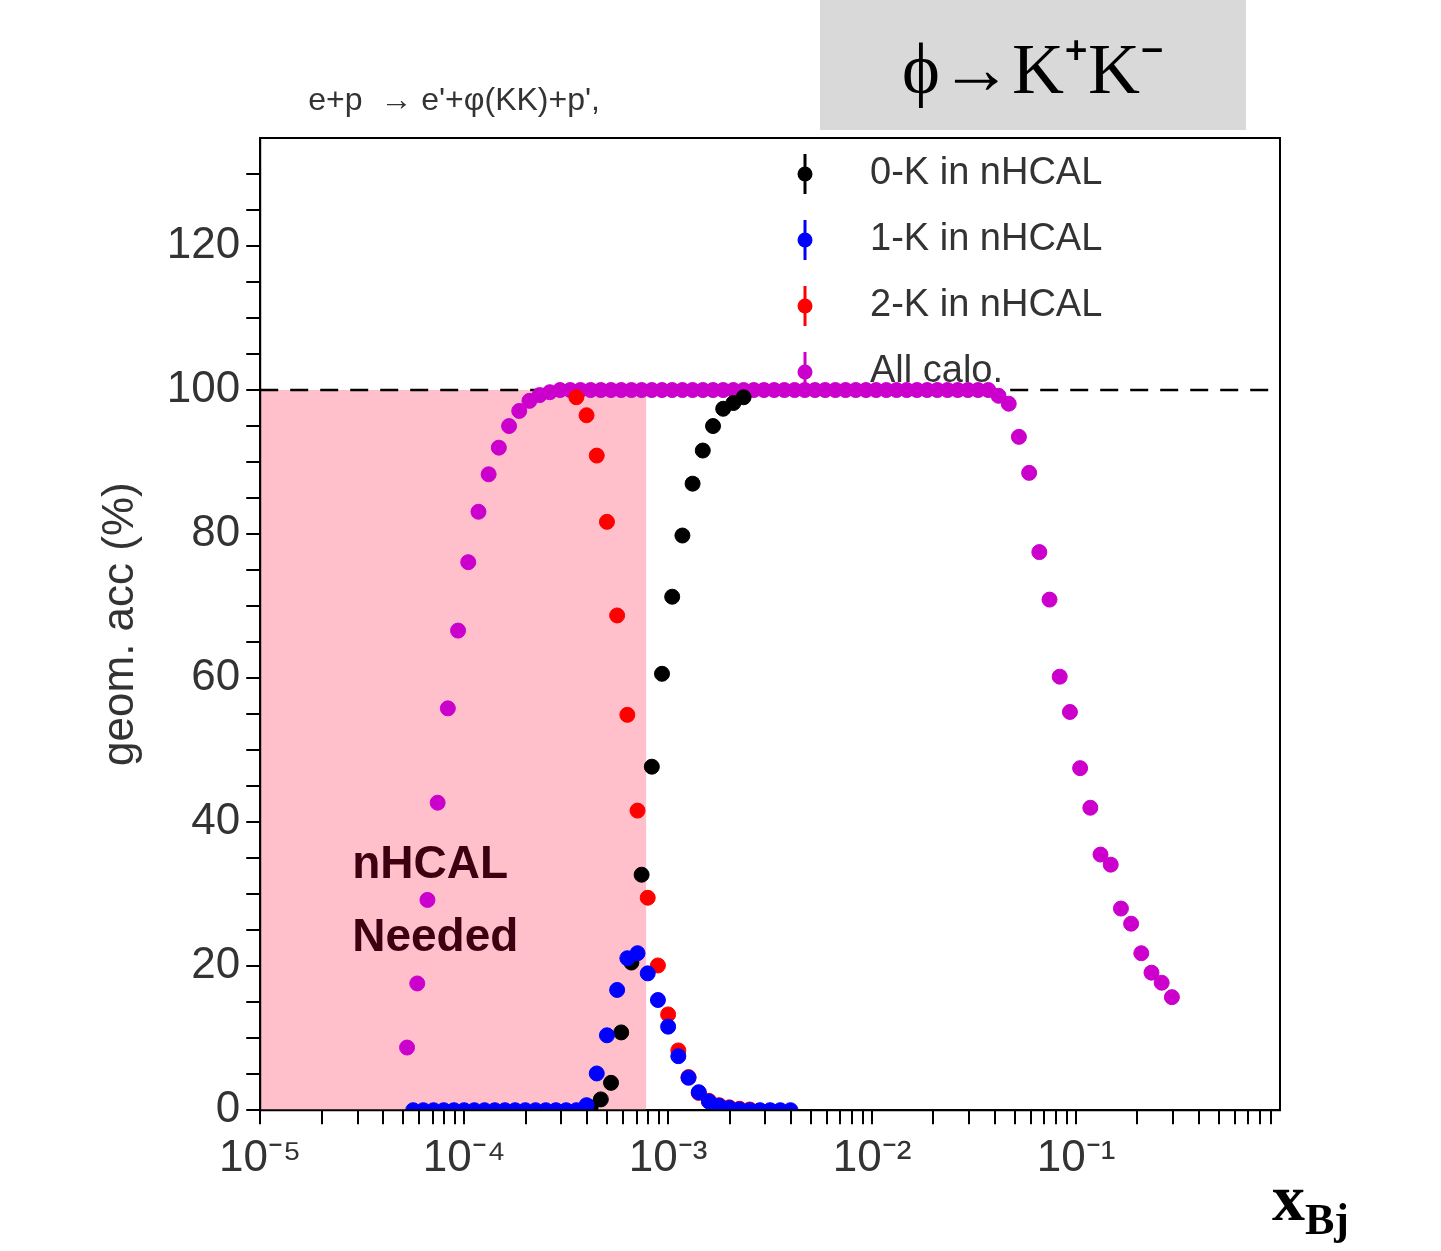 This screenshot has height=1251, width=1441. I want to click on y-tick-label: 60, so click(216, 675).